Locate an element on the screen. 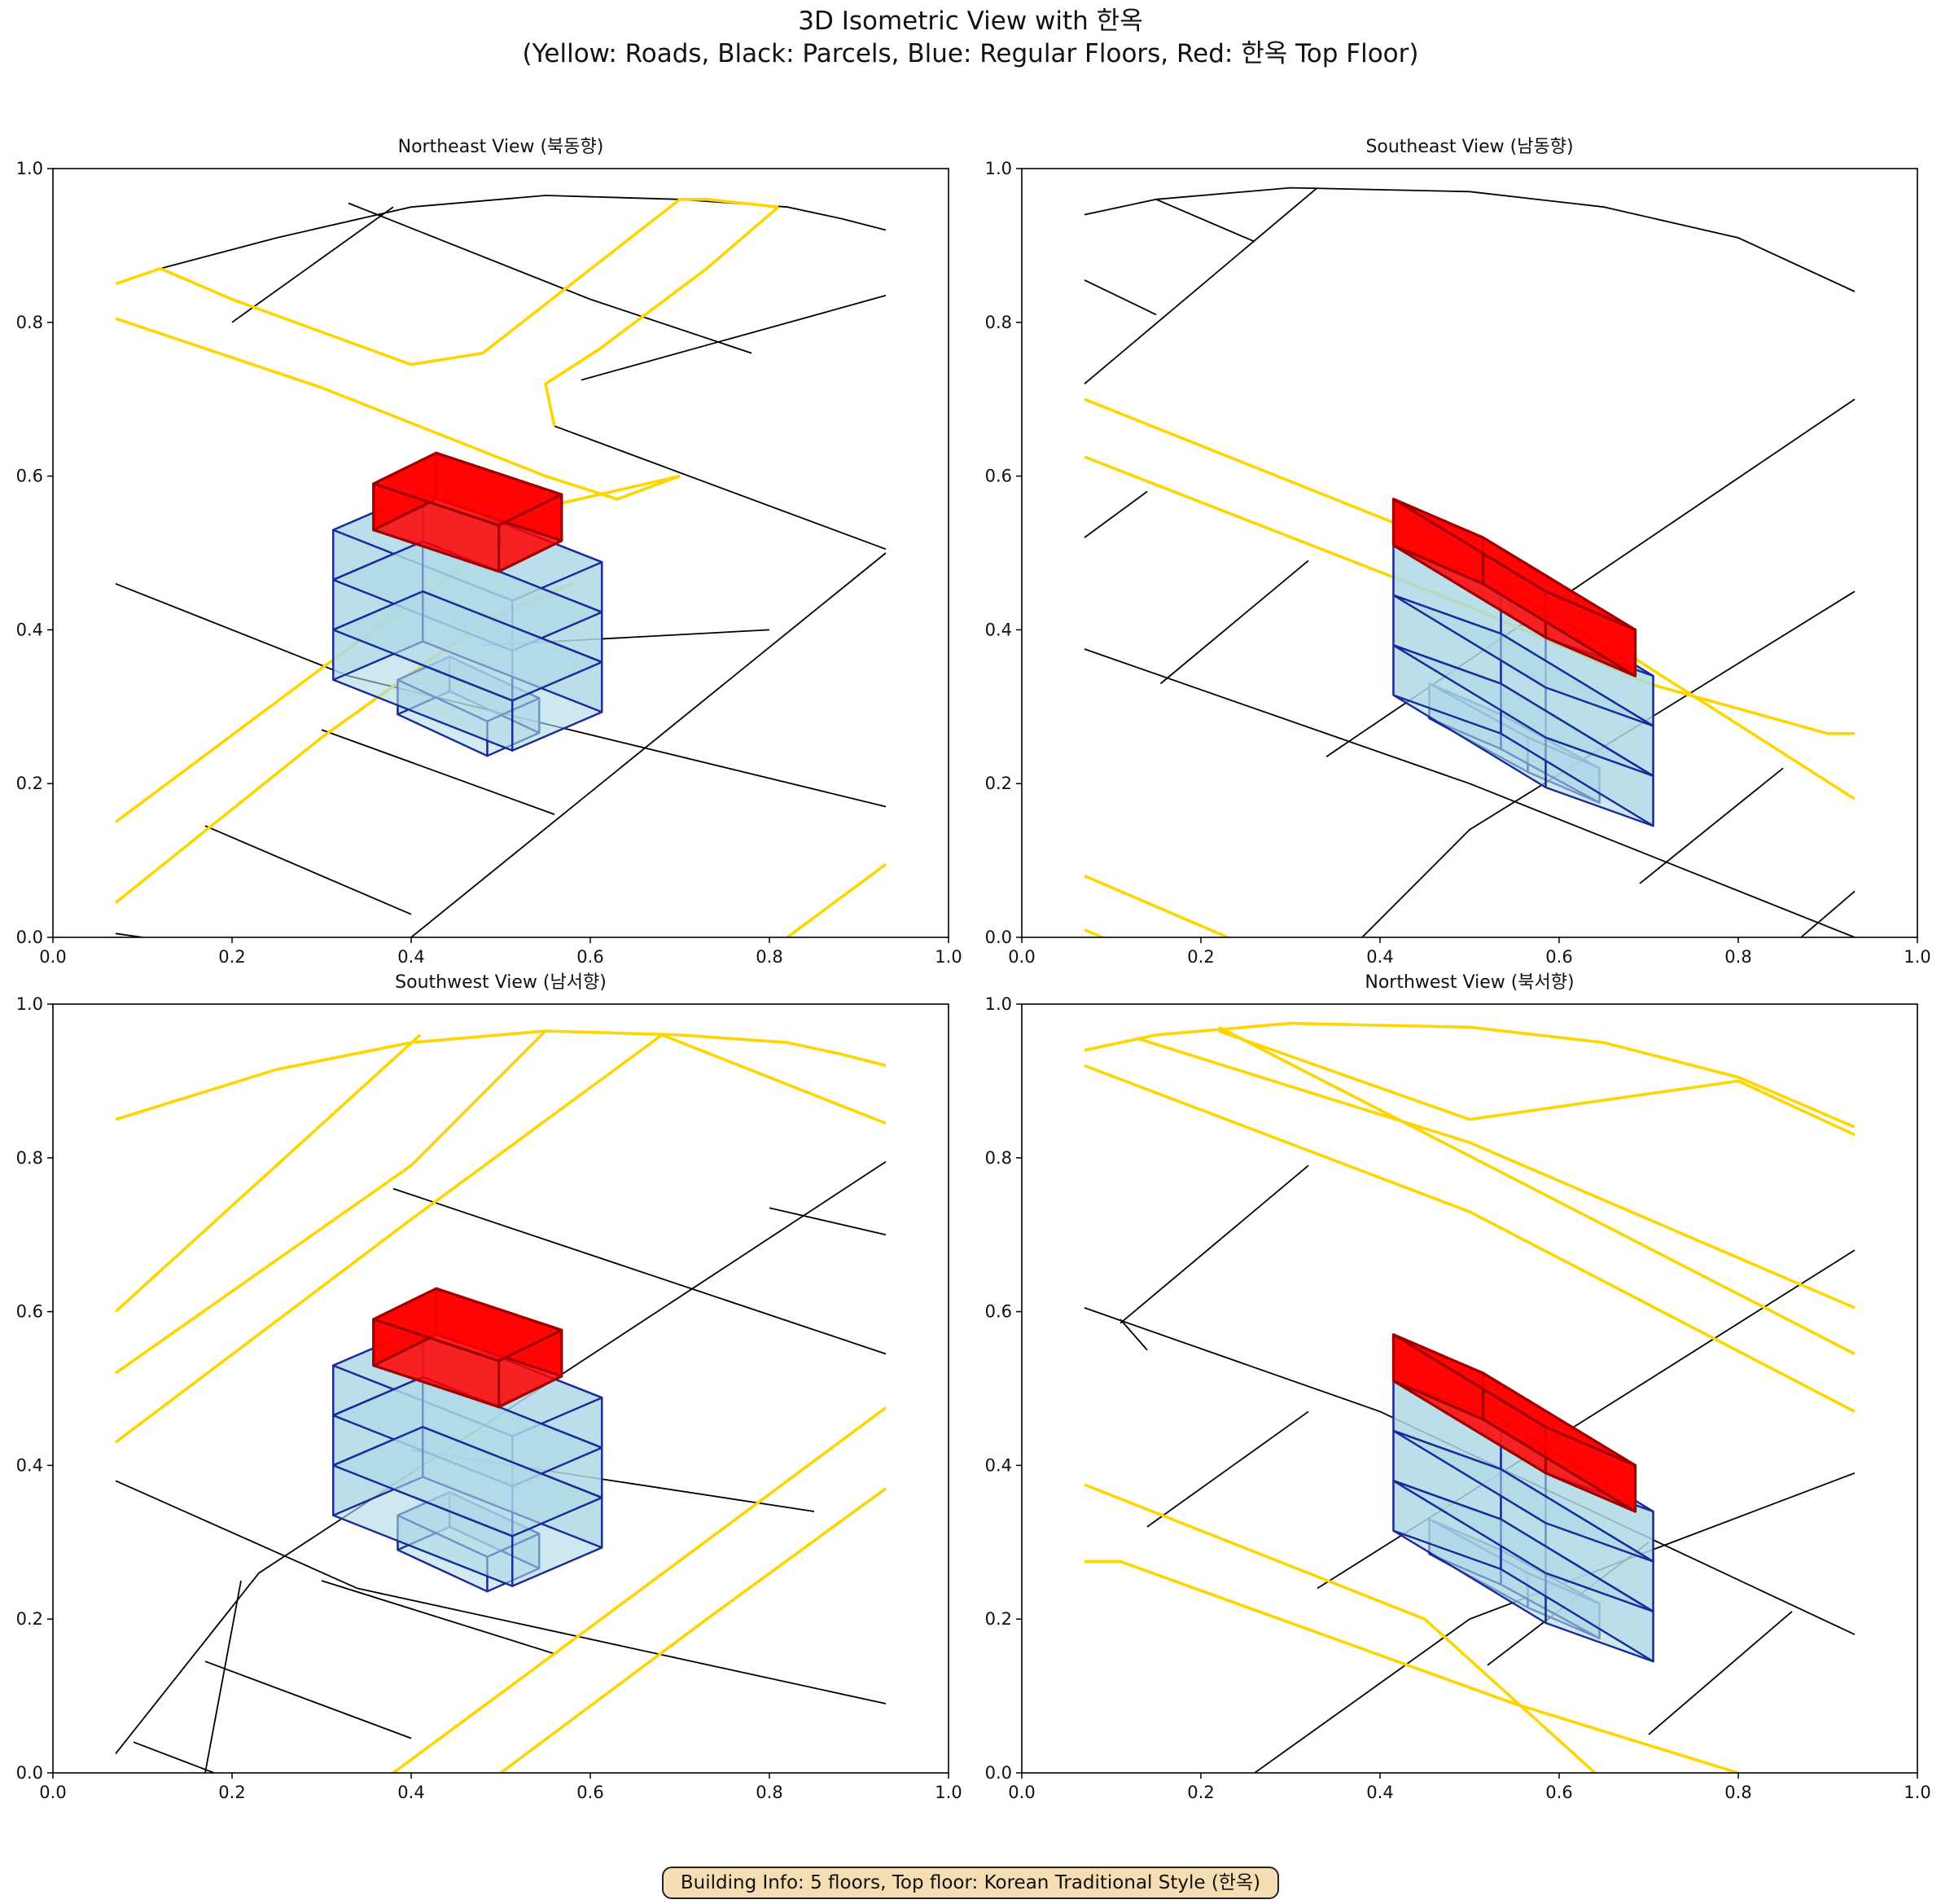 The height and width of the screenshot is (1904, 1941). subplot-title: Southeast View (남동향) is located at coordinates (1469, 147).